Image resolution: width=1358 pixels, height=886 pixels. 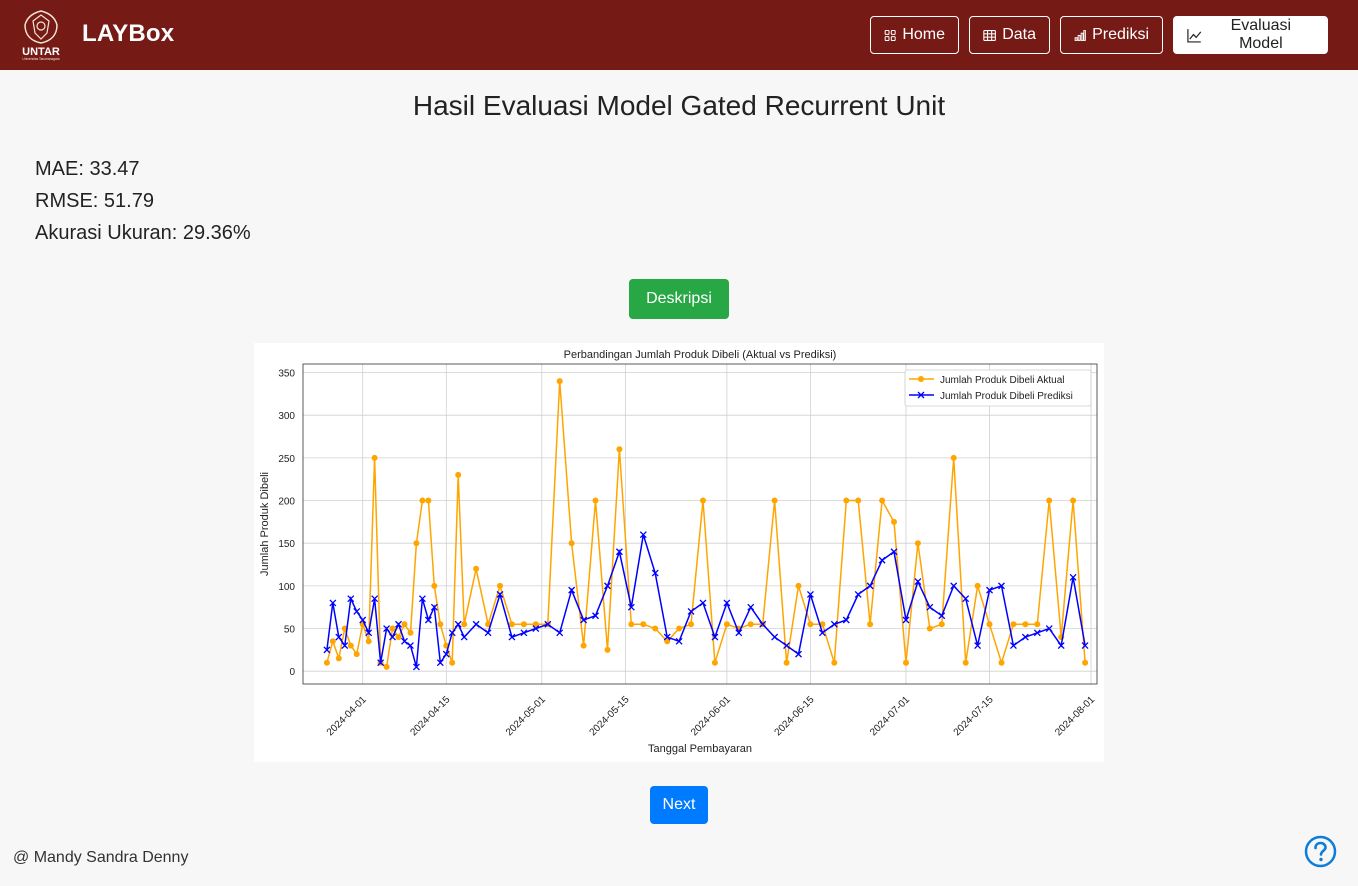 I want to click on logo-text: UNTAR, so click(x=41, y=52).